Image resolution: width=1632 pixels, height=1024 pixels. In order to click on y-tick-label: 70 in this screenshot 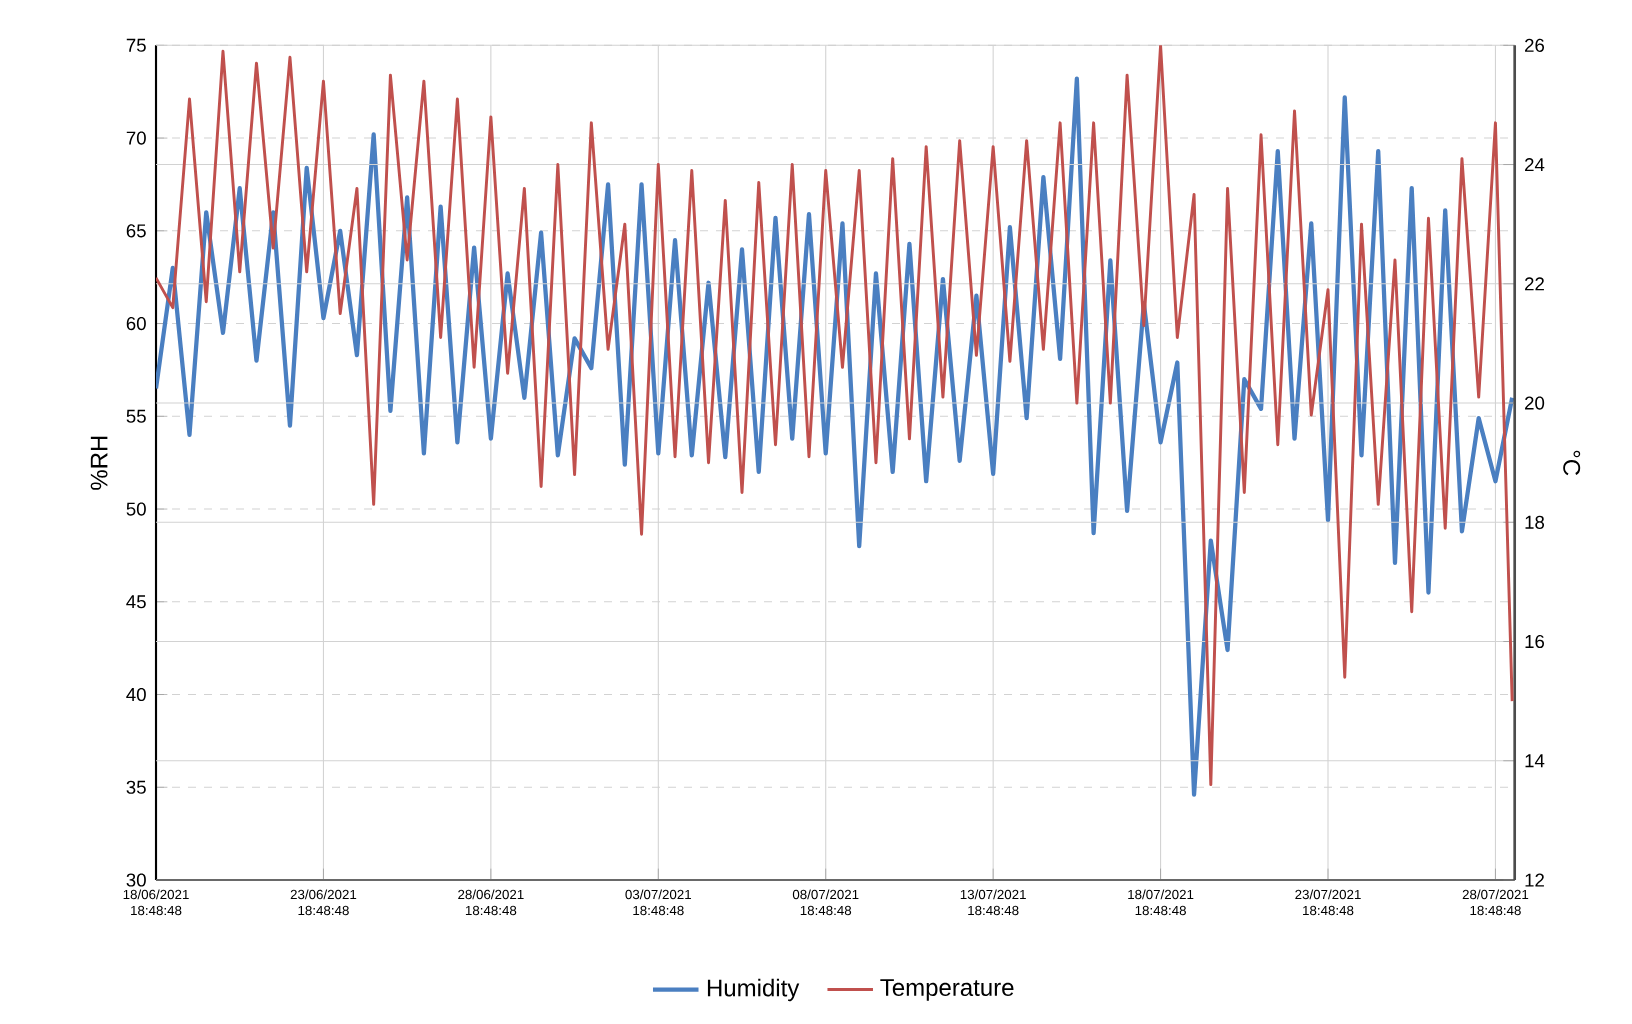, I will do `click(136, 138)`.